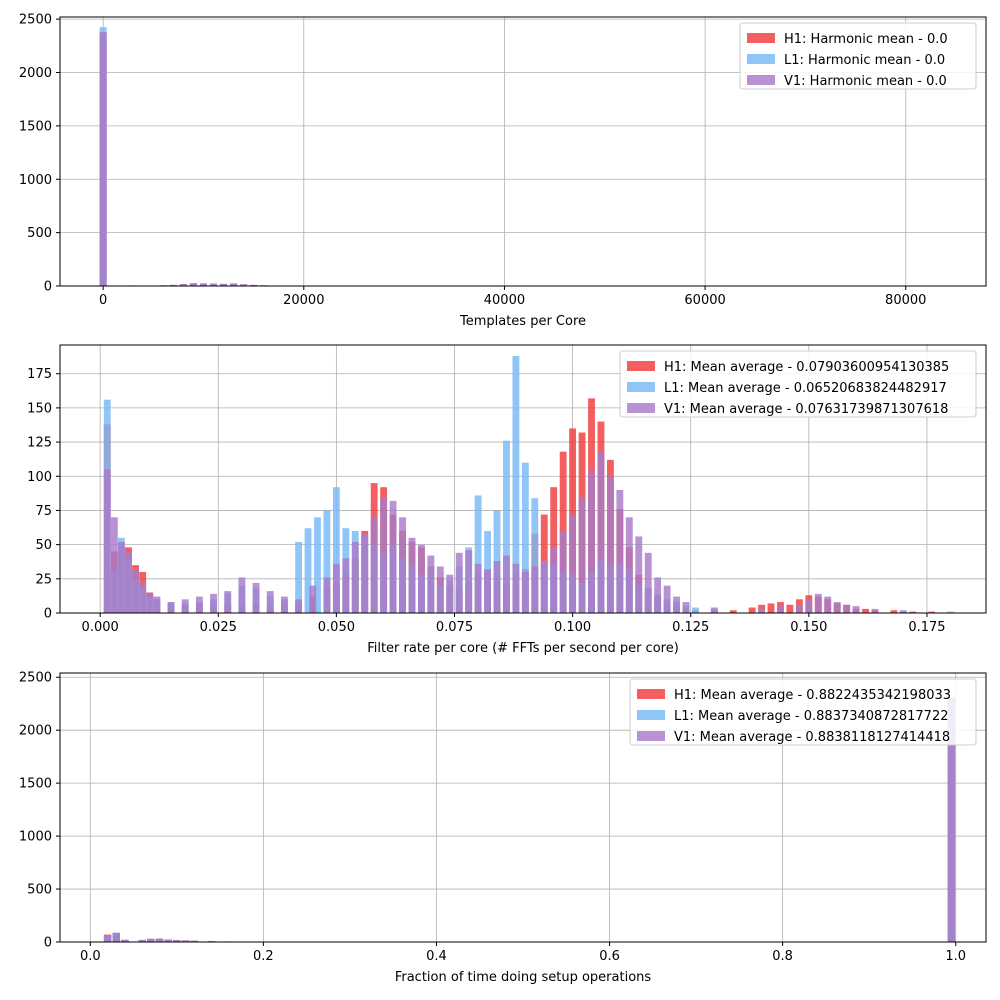 The width and height of the screenshot is (1000, 1000). Describe the element at coordinates (609, 956) in the screenshot. I see `x-tick-label: 0.6` at that location.